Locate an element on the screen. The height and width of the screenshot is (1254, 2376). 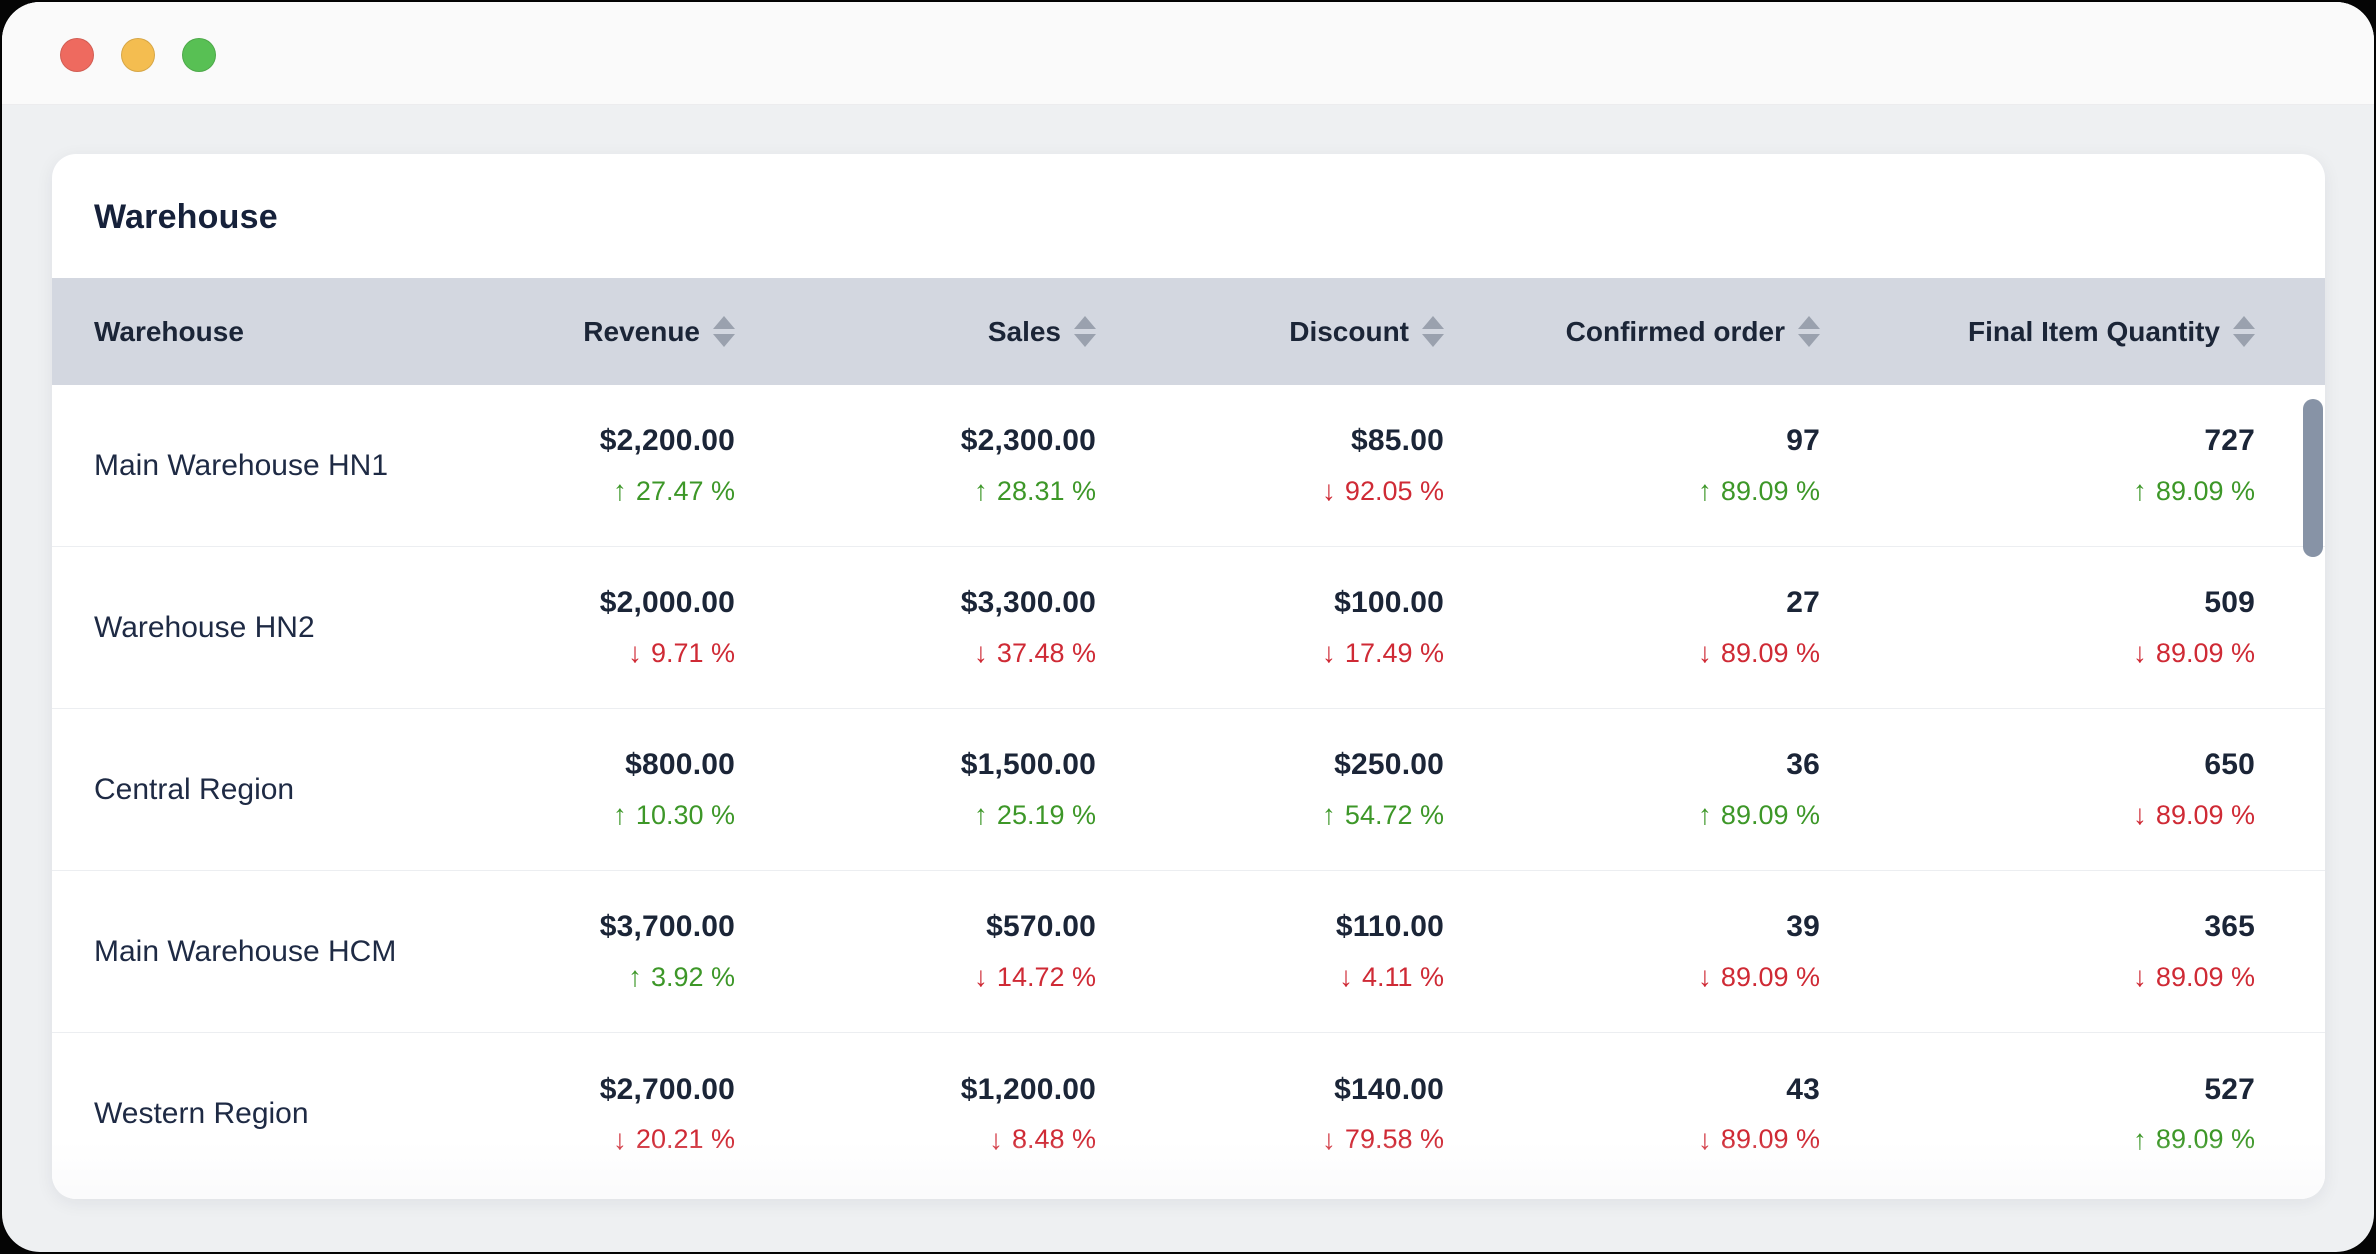
metric-cell: $2,200.00 ↑ 27.47 % is located at coordinates (623, 465).